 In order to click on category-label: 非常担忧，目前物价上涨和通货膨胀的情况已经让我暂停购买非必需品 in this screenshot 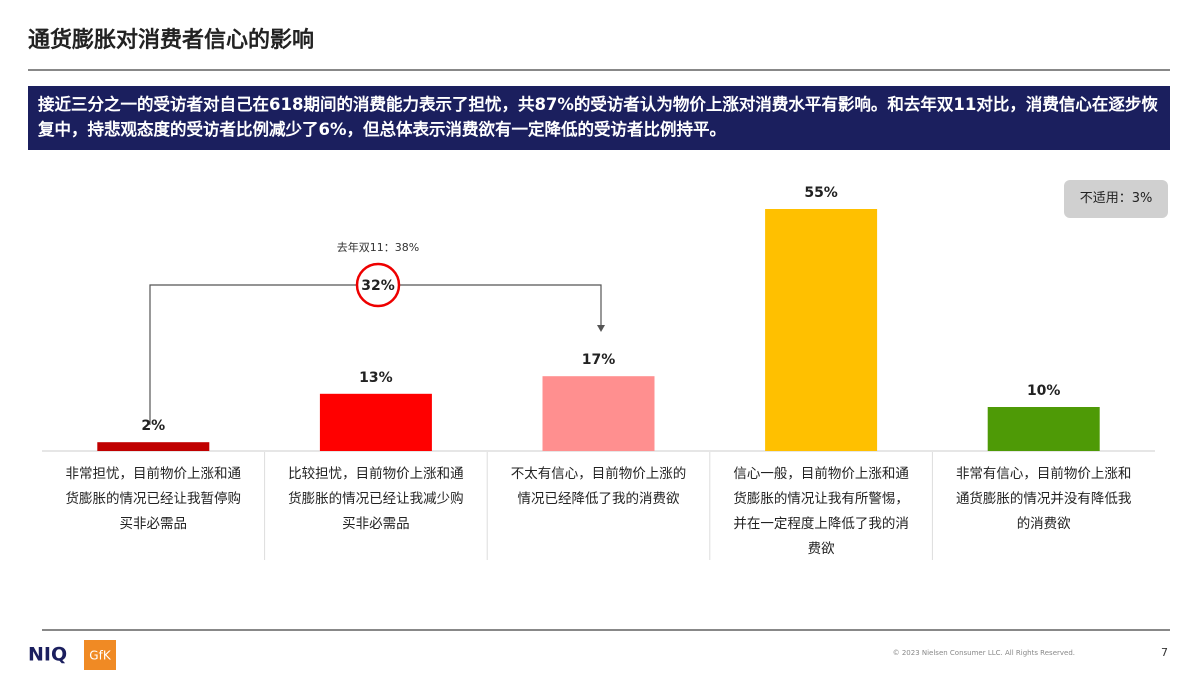, I will do `click(153, 499)`.